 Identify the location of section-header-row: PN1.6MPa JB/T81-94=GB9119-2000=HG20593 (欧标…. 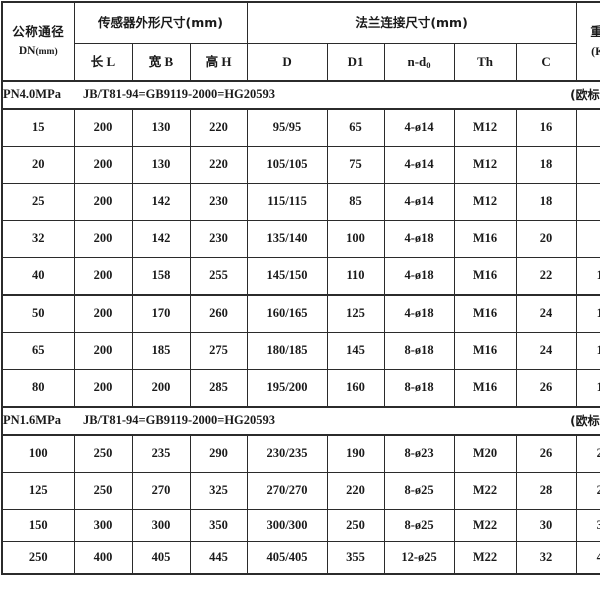
(300, 421).